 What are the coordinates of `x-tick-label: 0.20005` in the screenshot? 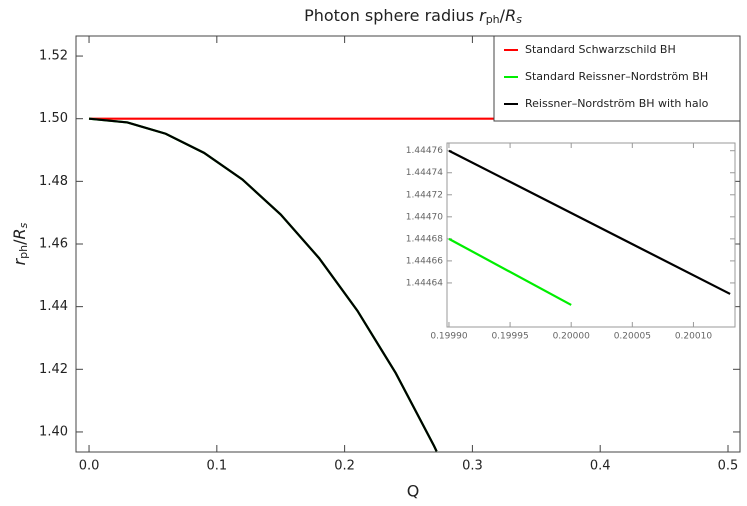 It's located at (632, 337).